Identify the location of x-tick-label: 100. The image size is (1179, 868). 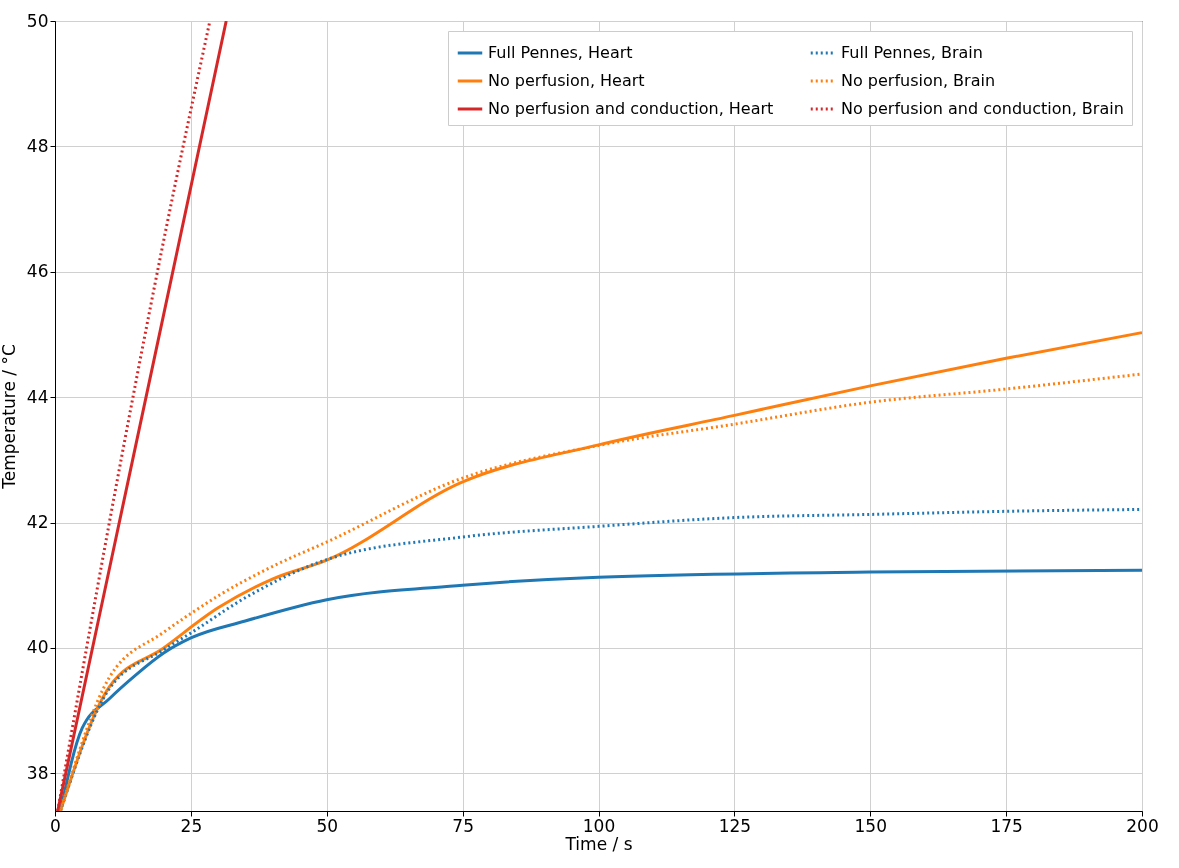
(599, 825).